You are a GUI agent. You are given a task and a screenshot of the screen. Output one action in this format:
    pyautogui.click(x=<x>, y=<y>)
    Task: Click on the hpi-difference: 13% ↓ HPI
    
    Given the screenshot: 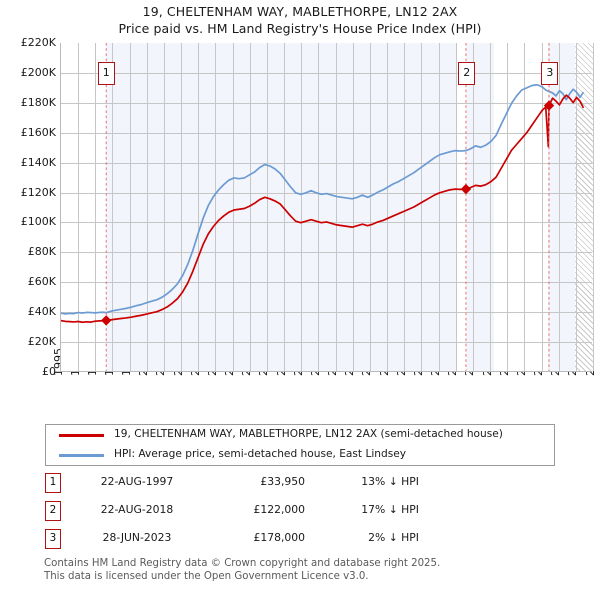 What is the action you would take?
    pyautogui.click(x=390, y=481)
    